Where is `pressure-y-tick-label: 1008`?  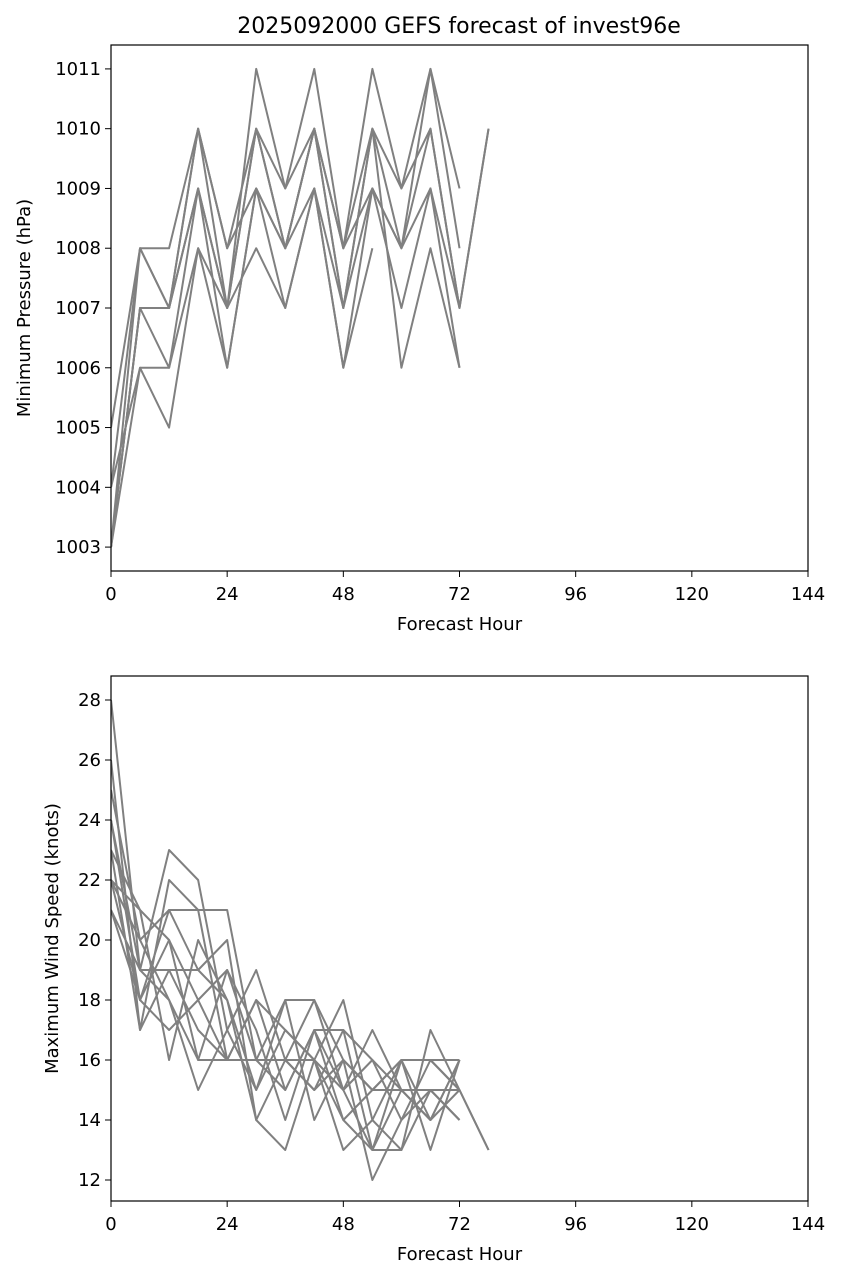
pressure-y-tick-label: 1008 is located at coordinates (78, 248).